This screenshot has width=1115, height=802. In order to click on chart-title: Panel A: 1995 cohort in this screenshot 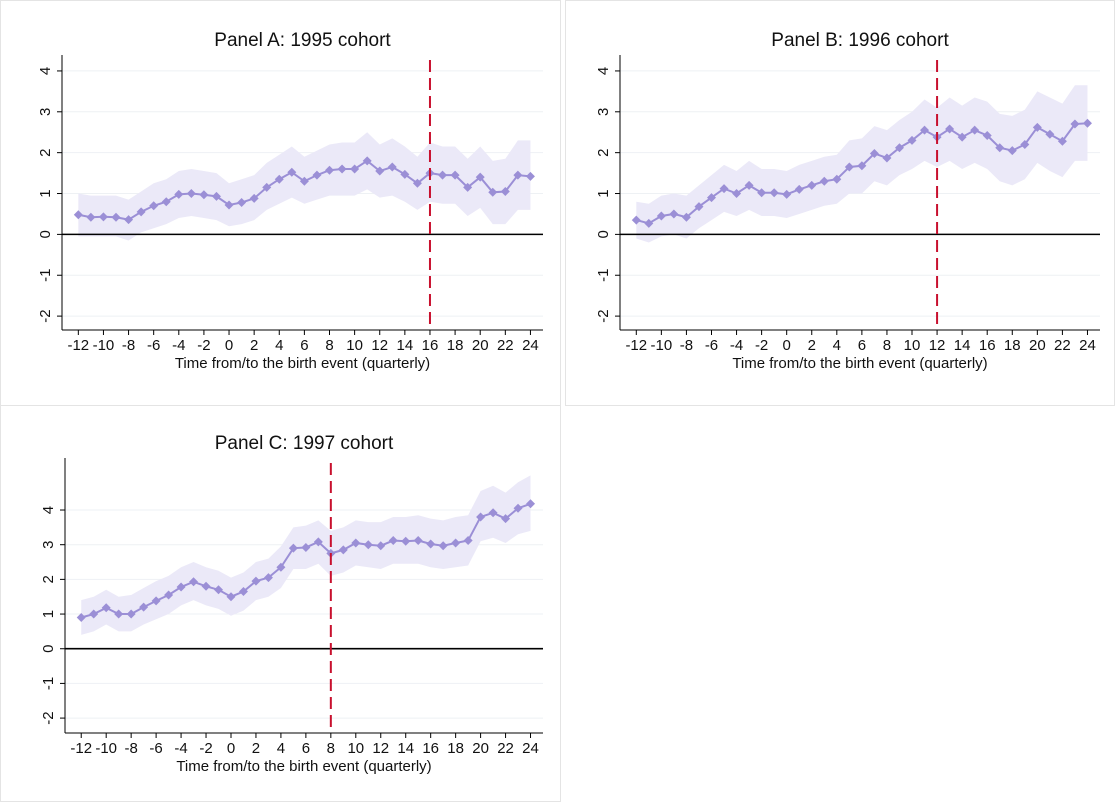, I will do `click(302, 40)`.